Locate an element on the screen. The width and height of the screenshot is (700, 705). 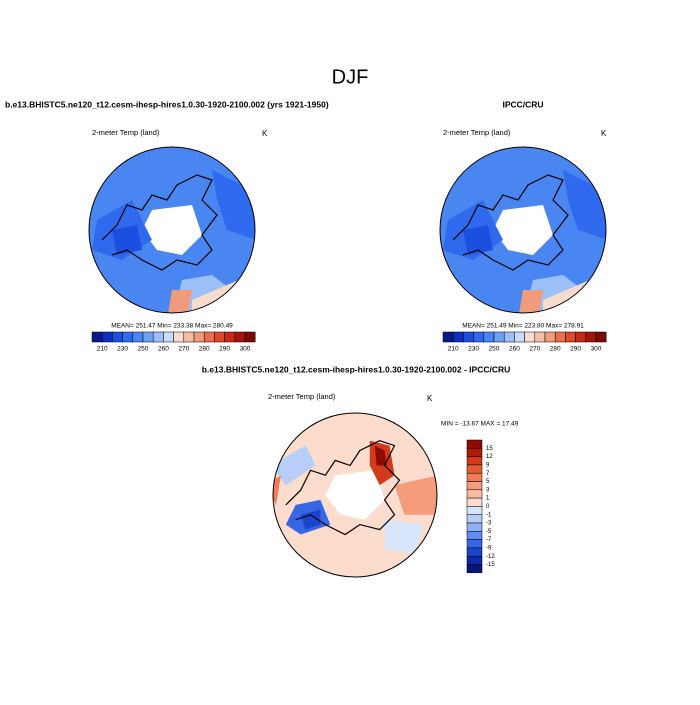
colorbar-label: 12 is located at coordinates (489, 457).